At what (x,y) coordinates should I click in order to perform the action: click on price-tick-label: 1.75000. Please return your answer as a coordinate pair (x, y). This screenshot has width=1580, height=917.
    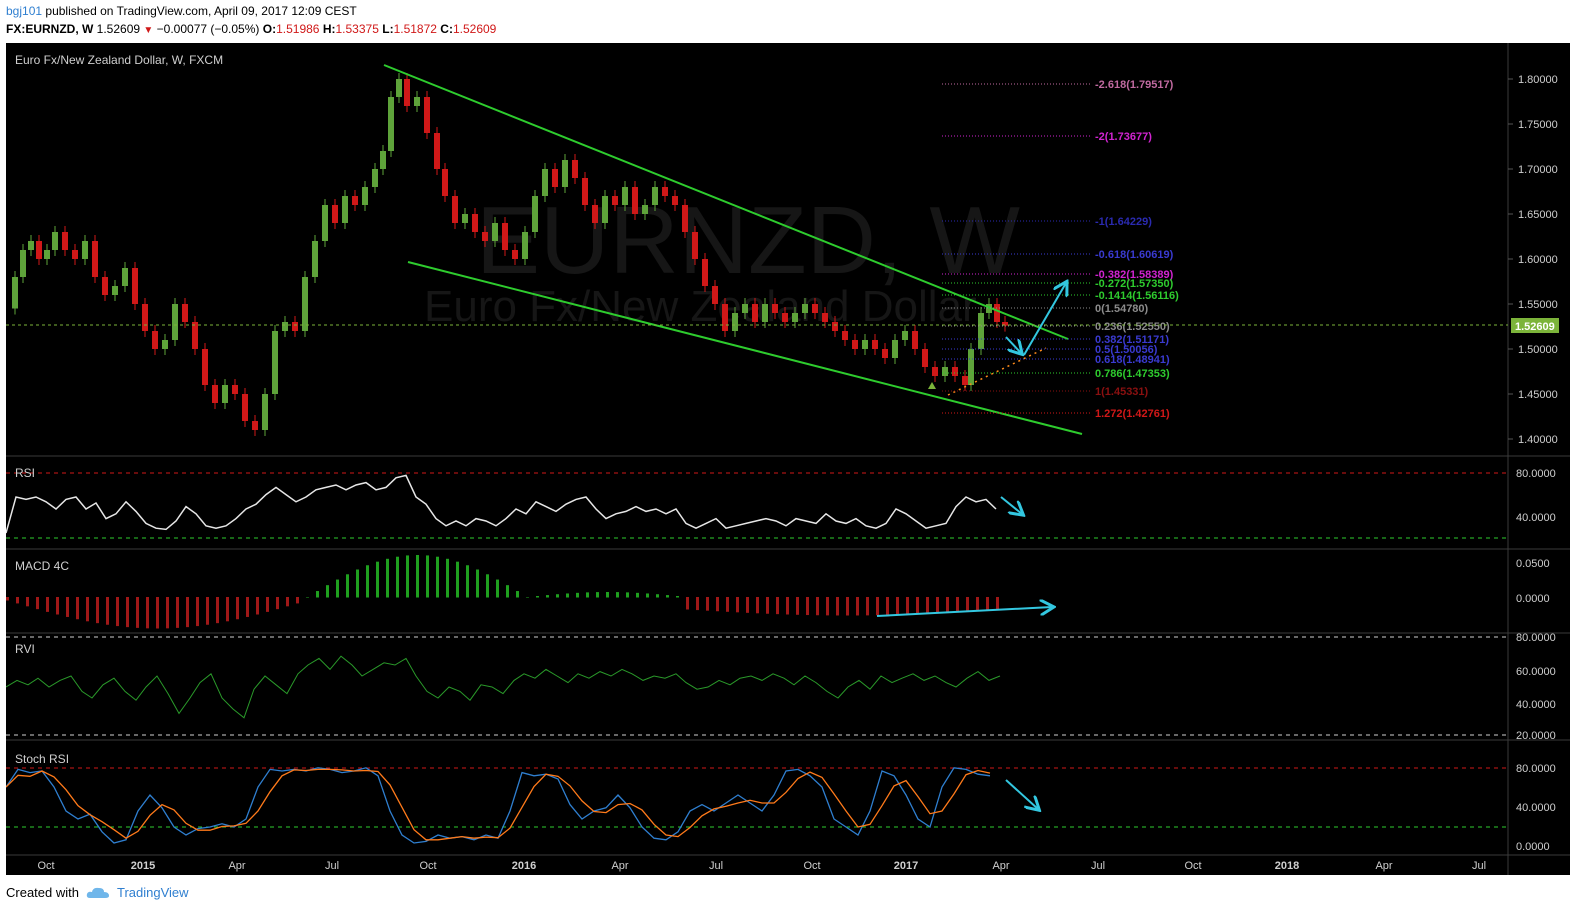
    Looking at the image, I should click on (1538, 125).